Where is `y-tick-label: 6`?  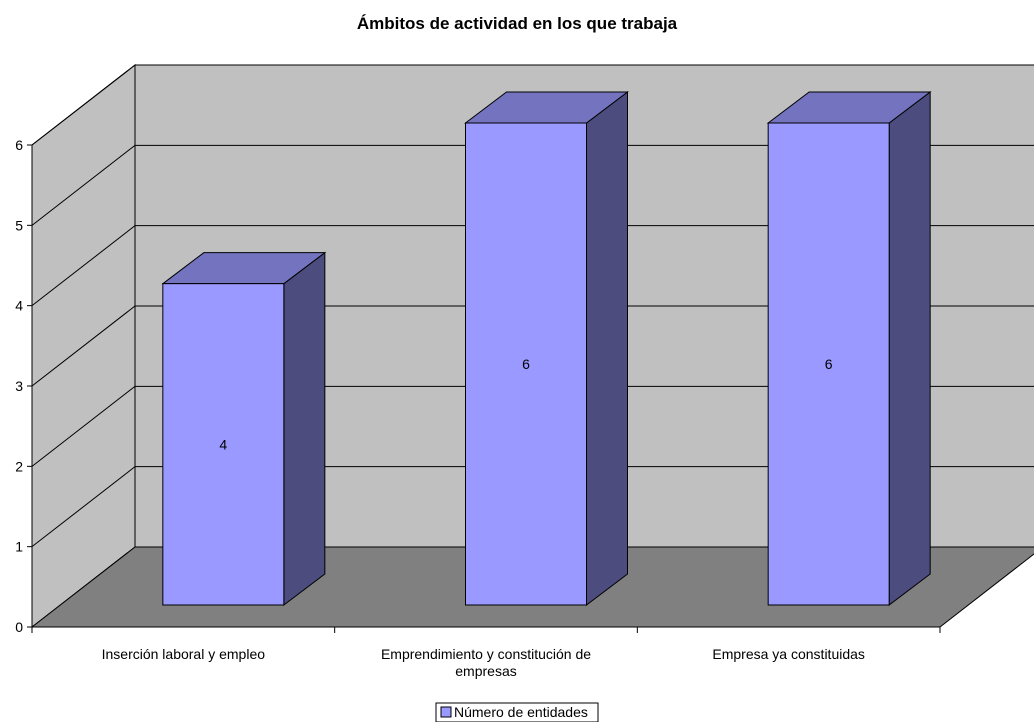
y-tick-label: 6 is located at coordinates (19, 145).